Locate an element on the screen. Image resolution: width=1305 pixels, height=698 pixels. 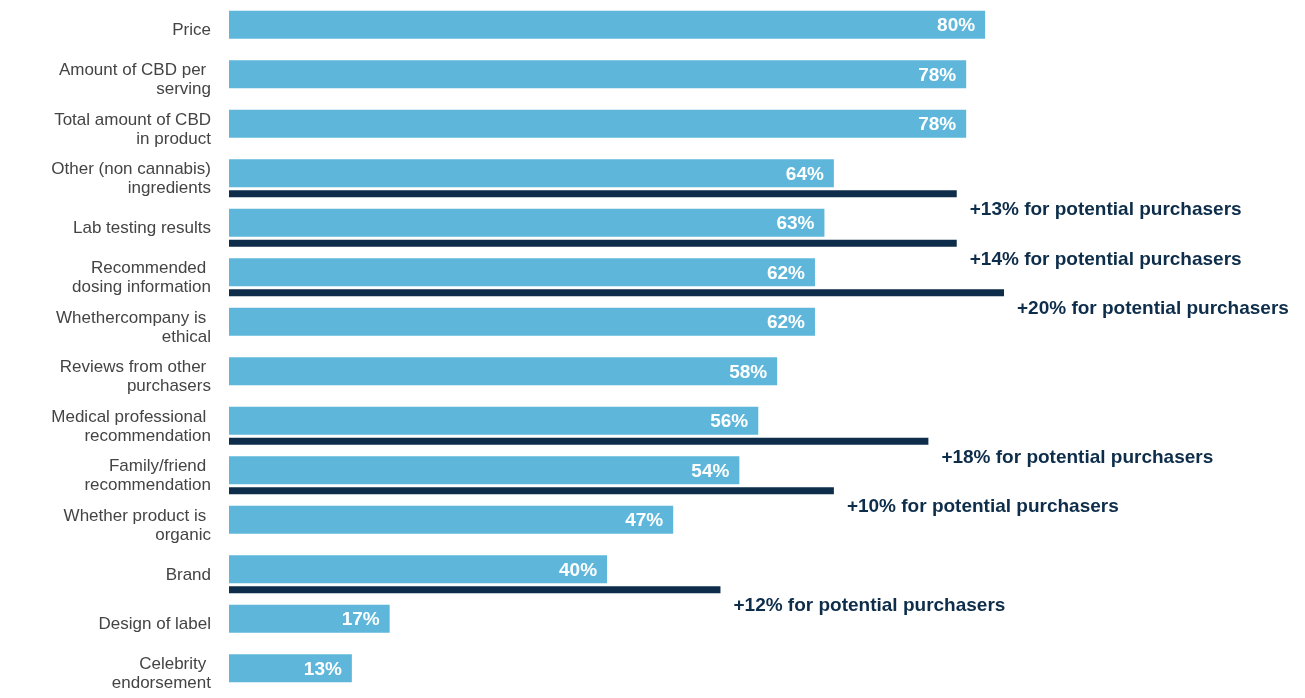
y-tick-label: Family/friend recommendation is located at coordinates (147, 475).